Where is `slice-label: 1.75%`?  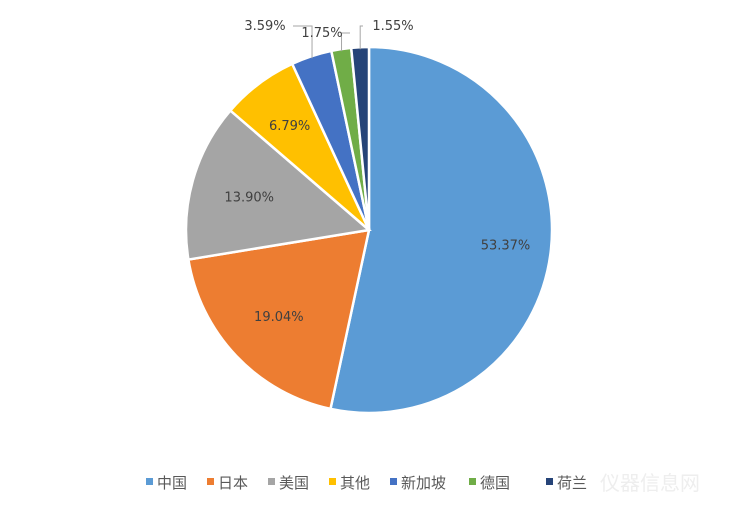
slice-label: 1.75% is located at coordinates (321, 33).